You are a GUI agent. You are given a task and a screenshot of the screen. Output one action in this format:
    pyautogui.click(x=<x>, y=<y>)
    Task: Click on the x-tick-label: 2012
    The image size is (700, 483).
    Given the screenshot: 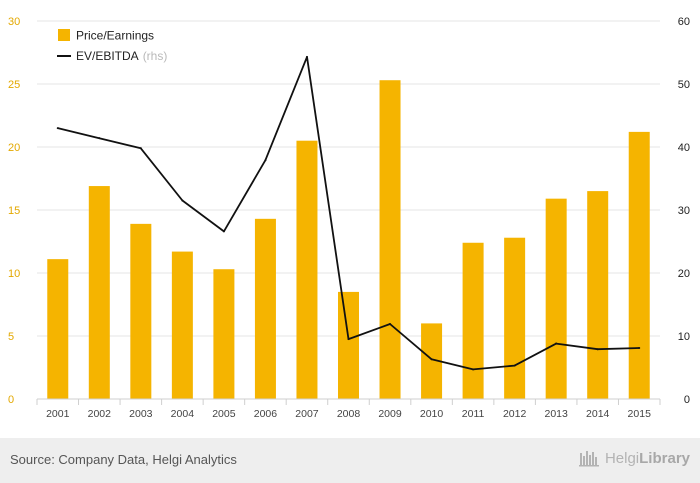 What is the action you would take?
    pyautogui.click(x=515, y=414)
    